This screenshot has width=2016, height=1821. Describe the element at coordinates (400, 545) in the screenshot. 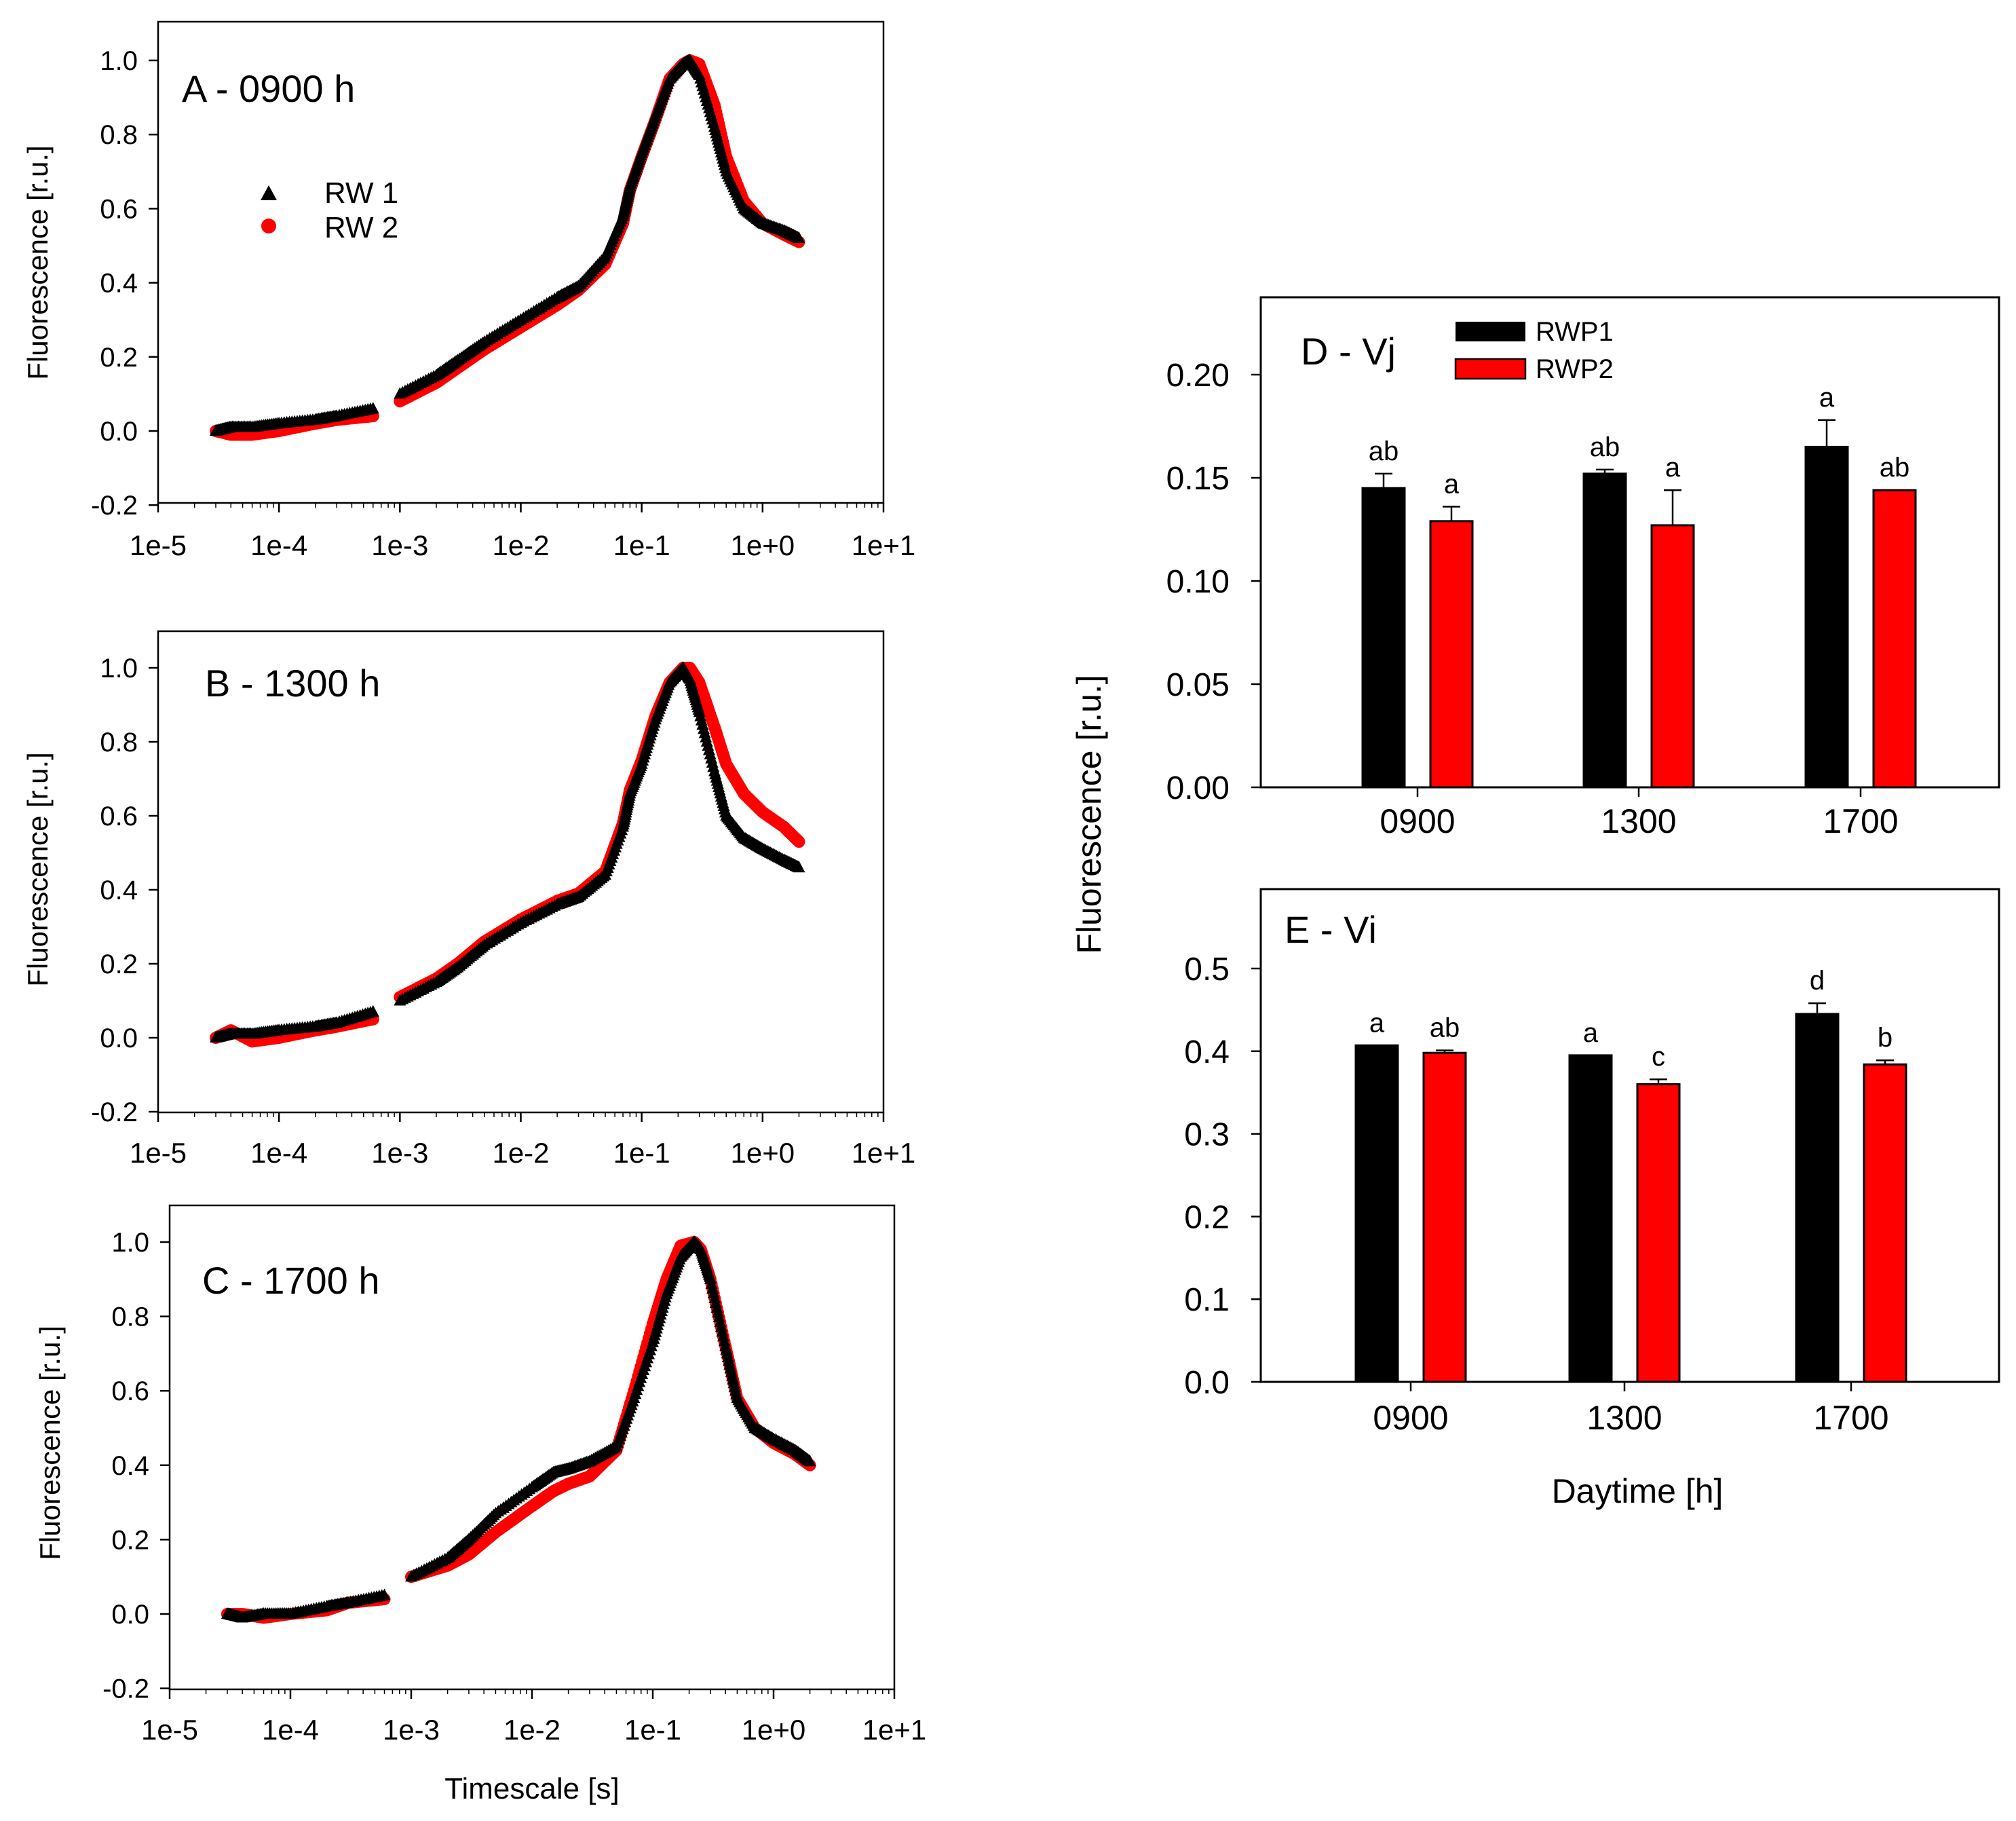

I see `x-tick-label: 1e-3` at that location.